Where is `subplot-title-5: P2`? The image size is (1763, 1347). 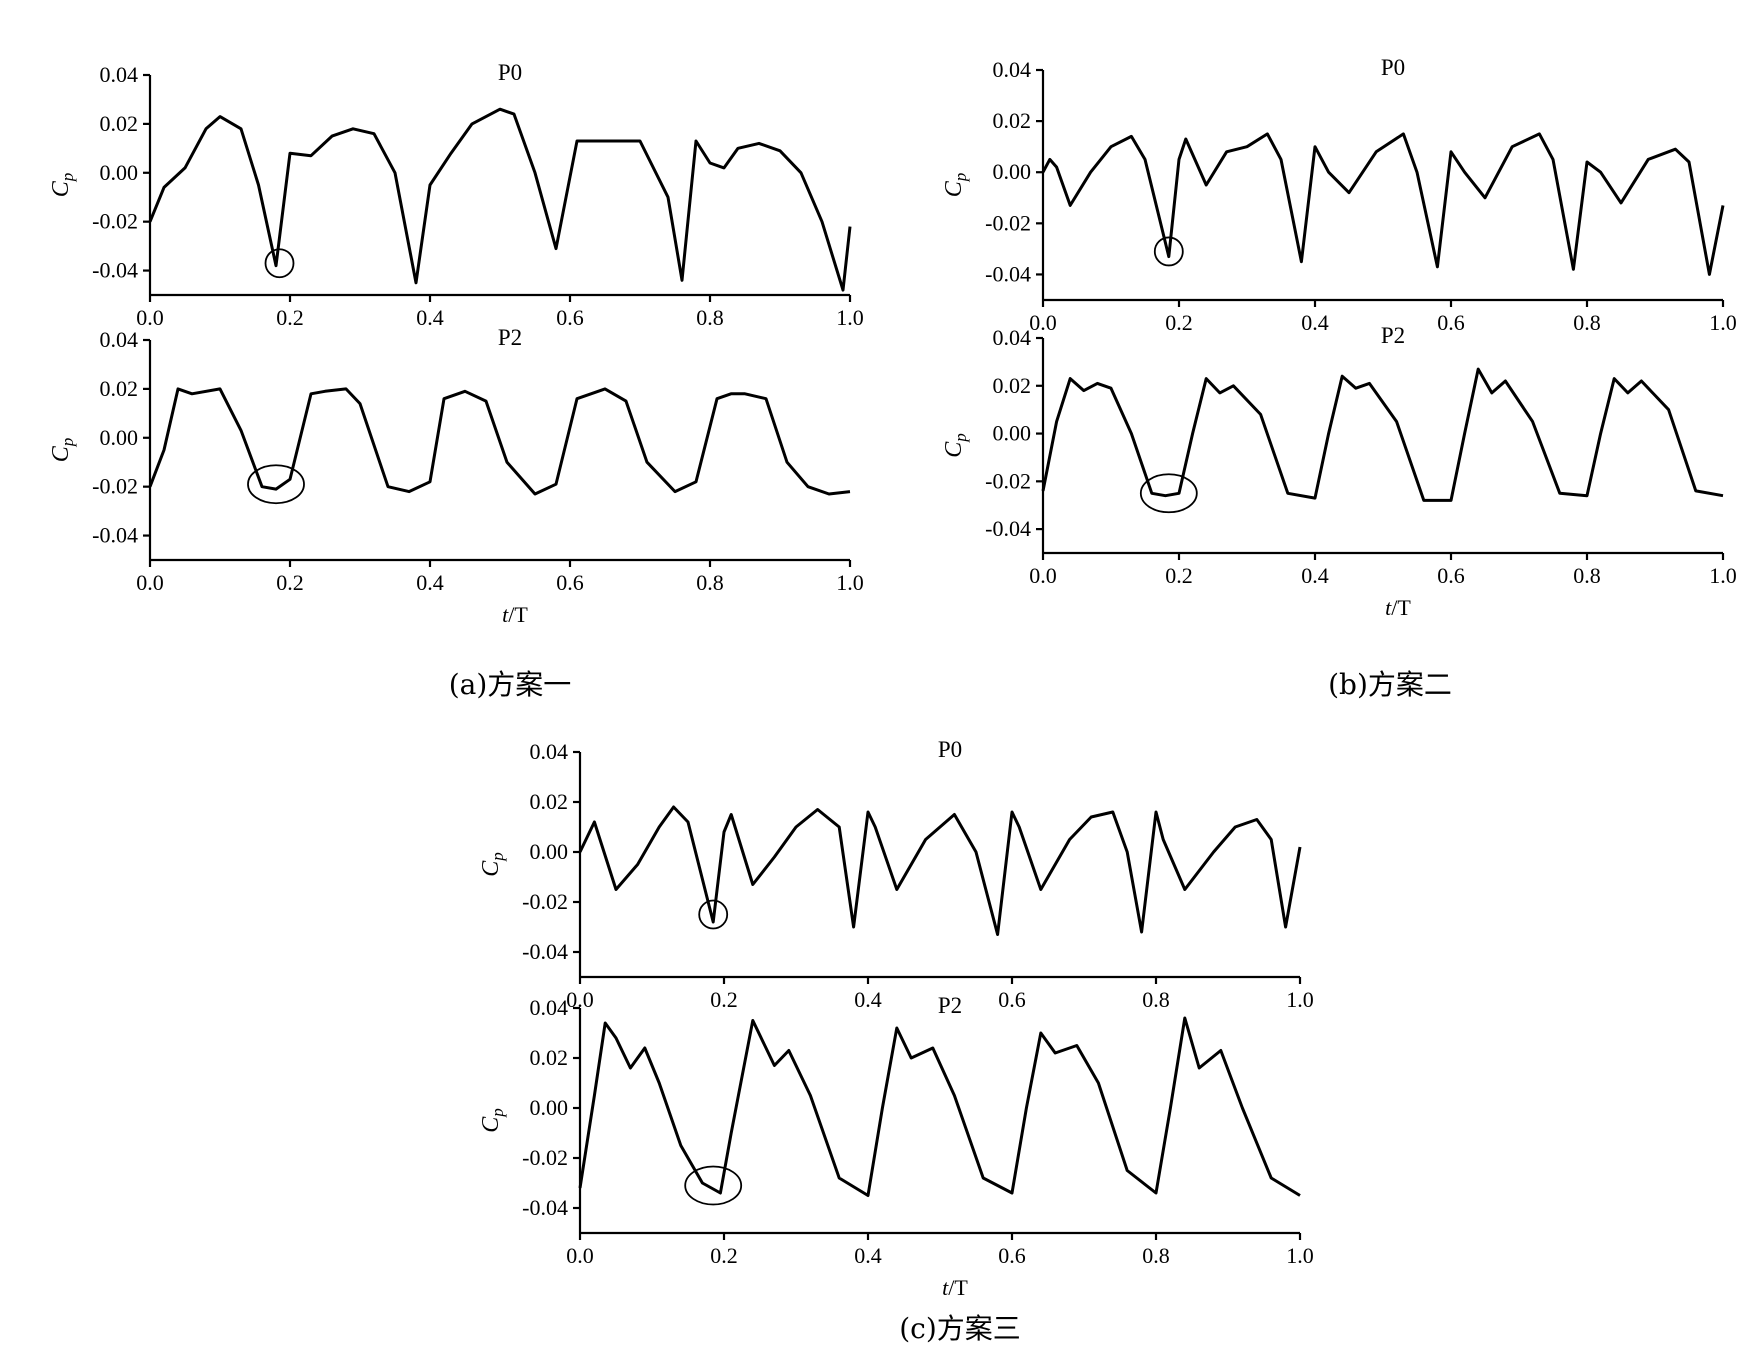 subplot-title-5: P2 is located at coordinates (950, 1005).